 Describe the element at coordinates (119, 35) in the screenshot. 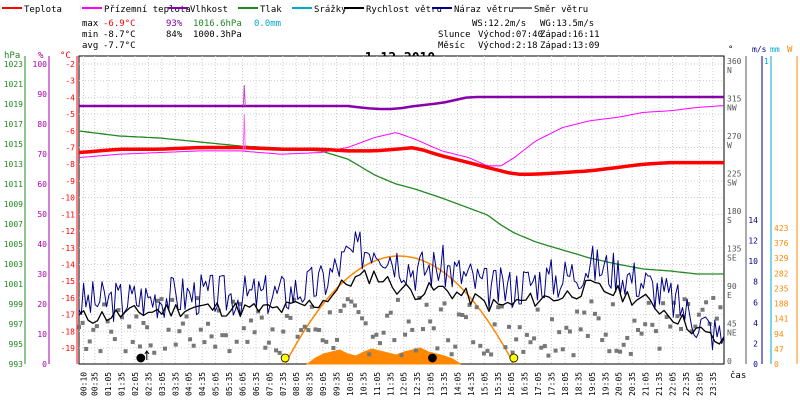

I see `stats-min-temp: -8.7°C` at that location.